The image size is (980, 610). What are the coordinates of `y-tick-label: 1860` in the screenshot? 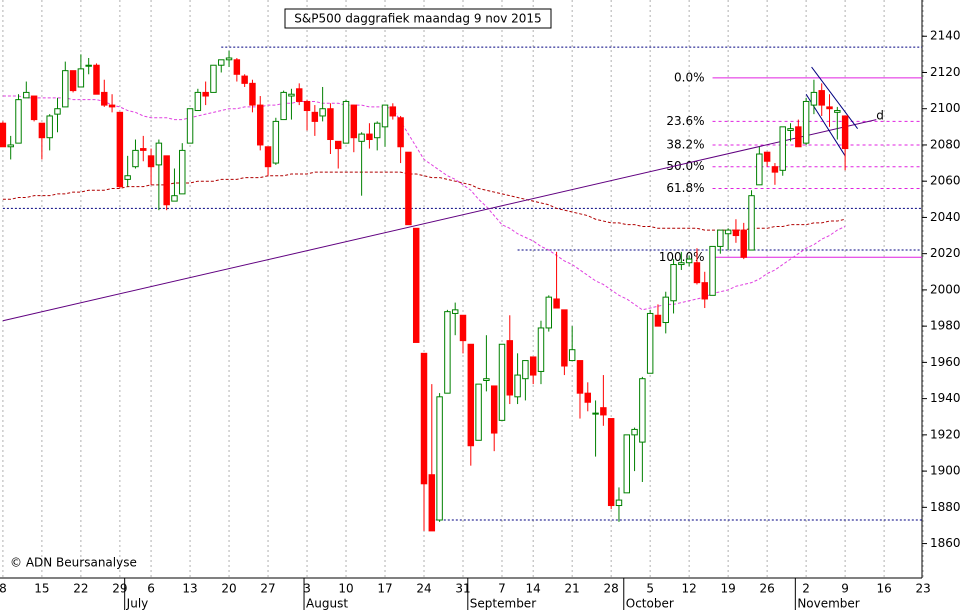 It's located at (945, 543).